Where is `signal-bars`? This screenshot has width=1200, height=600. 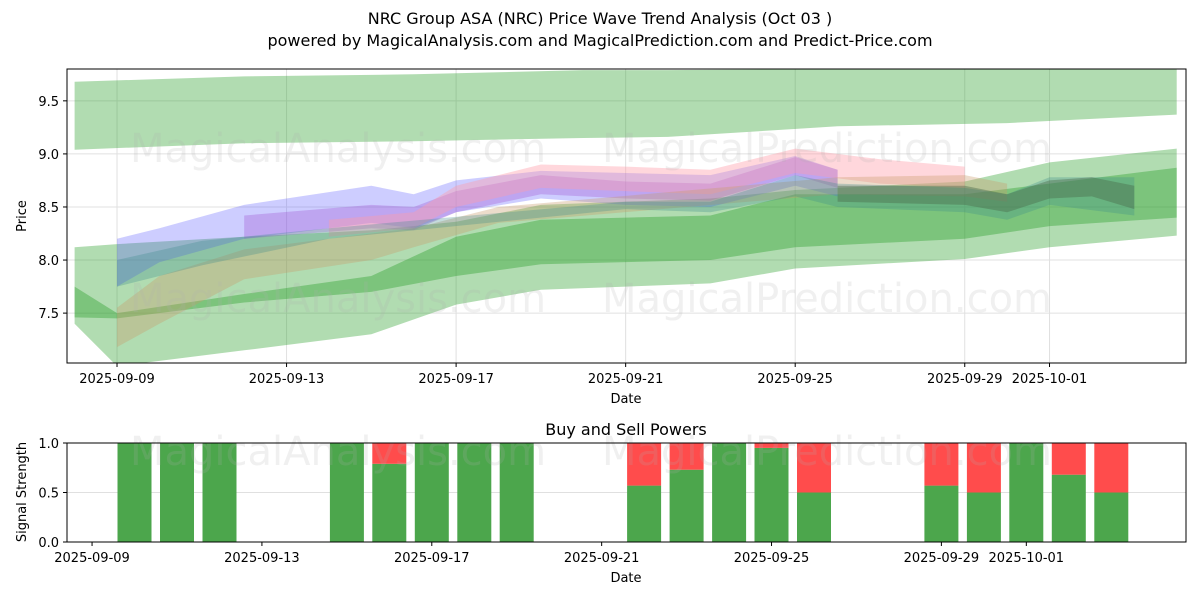
signal-bars is located at coordinates (623, 492).